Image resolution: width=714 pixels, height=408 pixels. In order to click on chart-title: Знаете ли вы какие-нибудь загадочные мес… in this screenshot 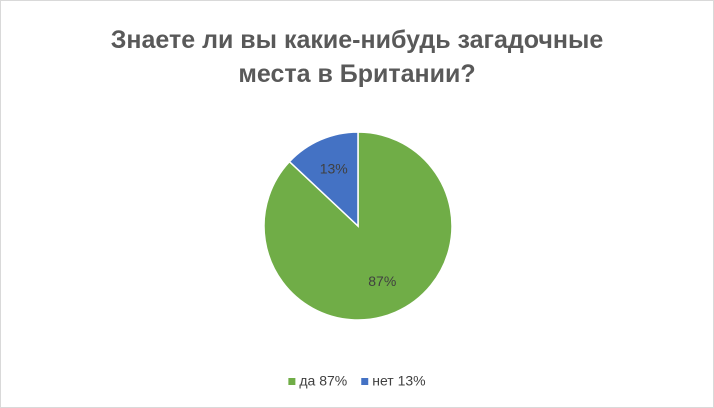, I will do `click(357, 57)`.